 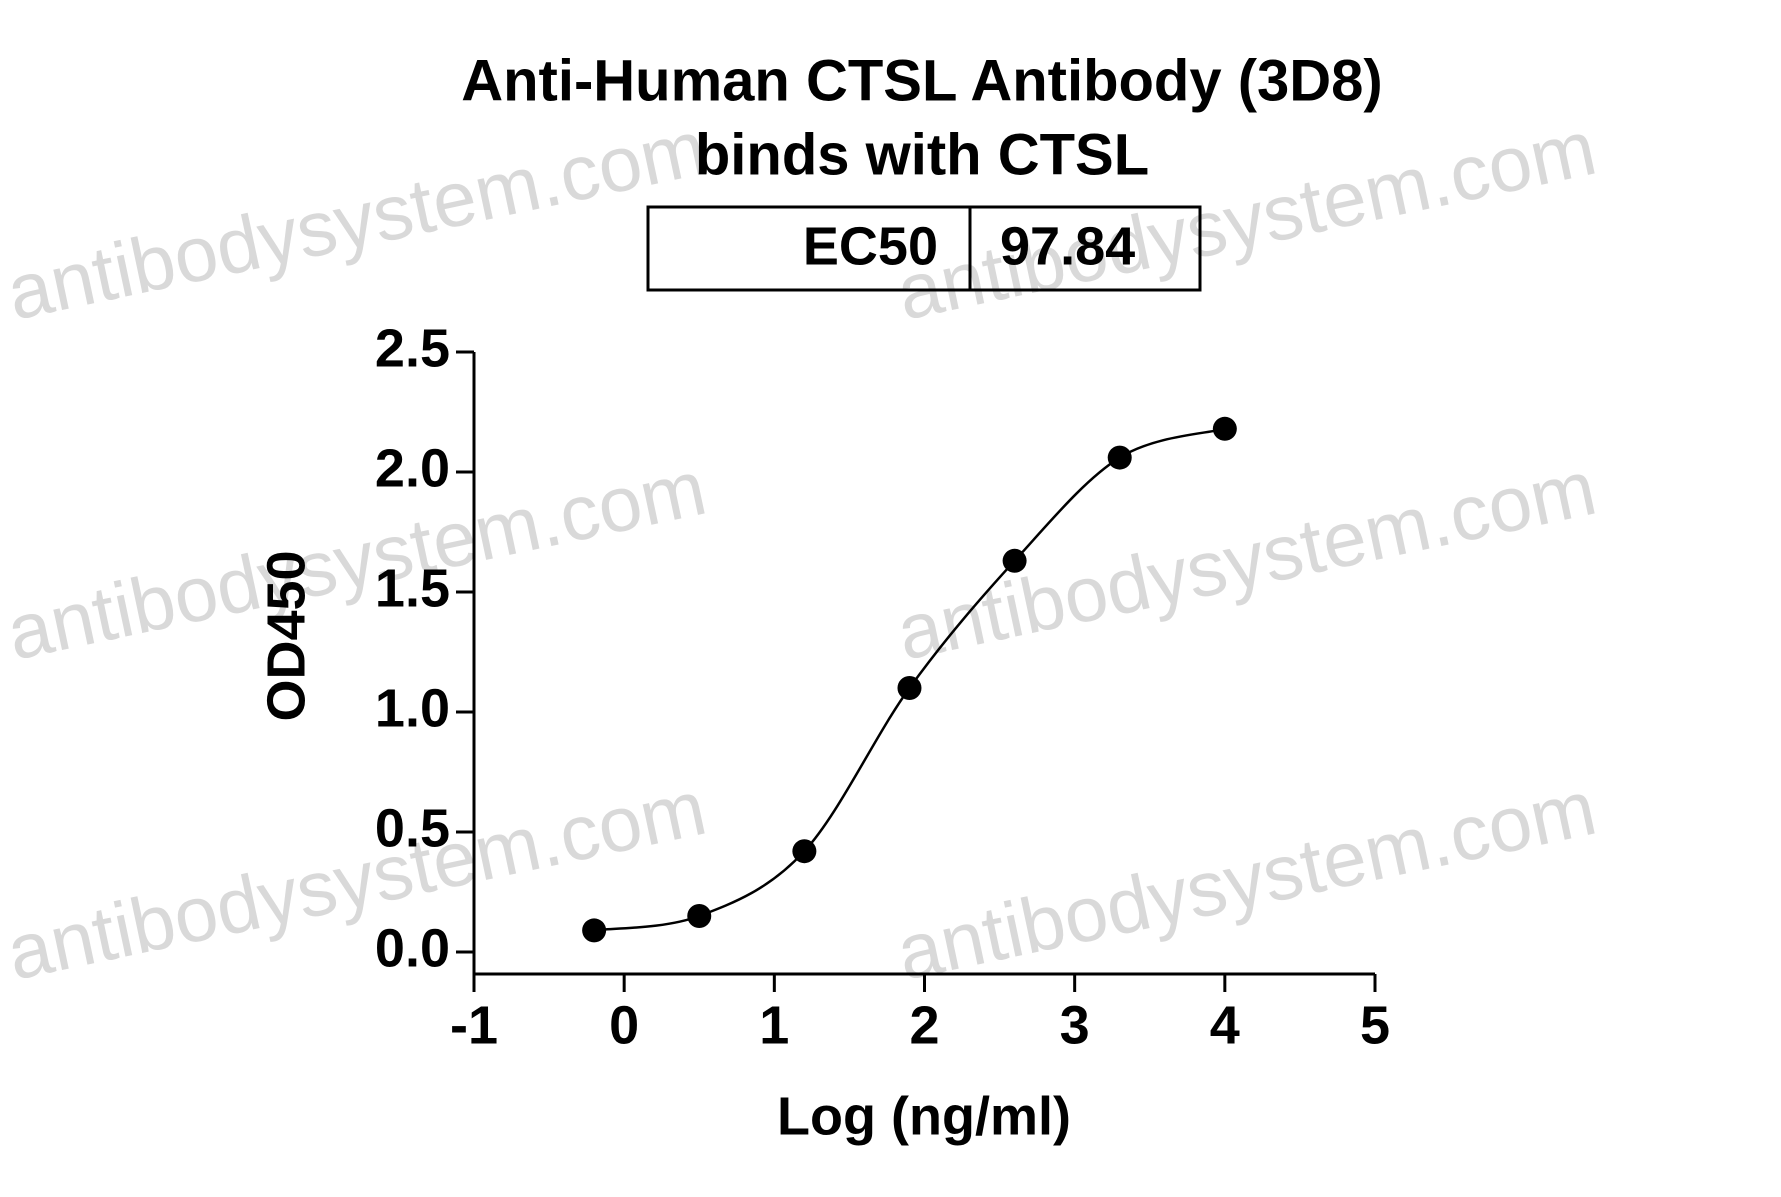 I want to click on x-axis-label: Log (ng/ml), so click(x=924, y=1116).